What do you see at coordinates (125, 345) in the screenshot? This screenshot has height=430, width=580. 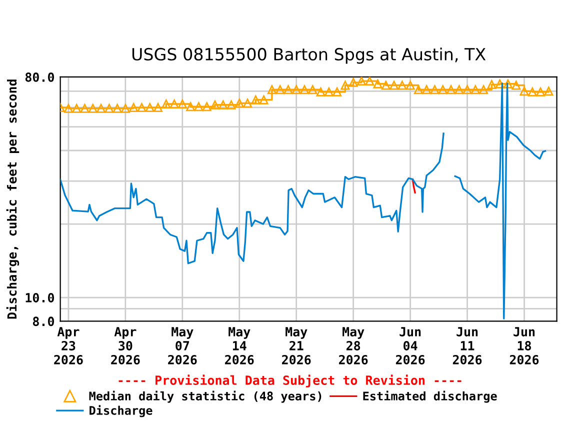 I see `x-tick-label: Apr 30 2026` at bounding box center [125, 345].